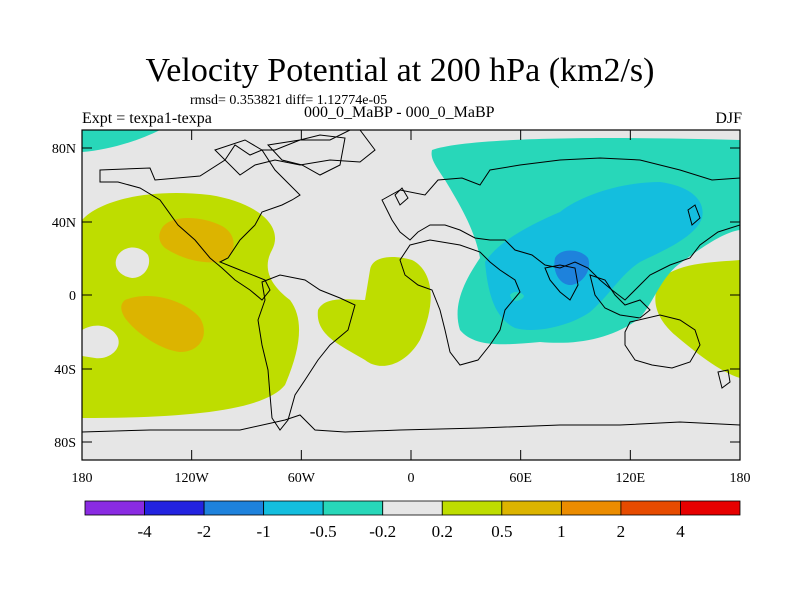 The width and height of the screenshot is (800, 600). What do you see at coordinates (204, 531) in the screenshot?
I see `colorbar-label: -2` at bounding box center [204, 531].